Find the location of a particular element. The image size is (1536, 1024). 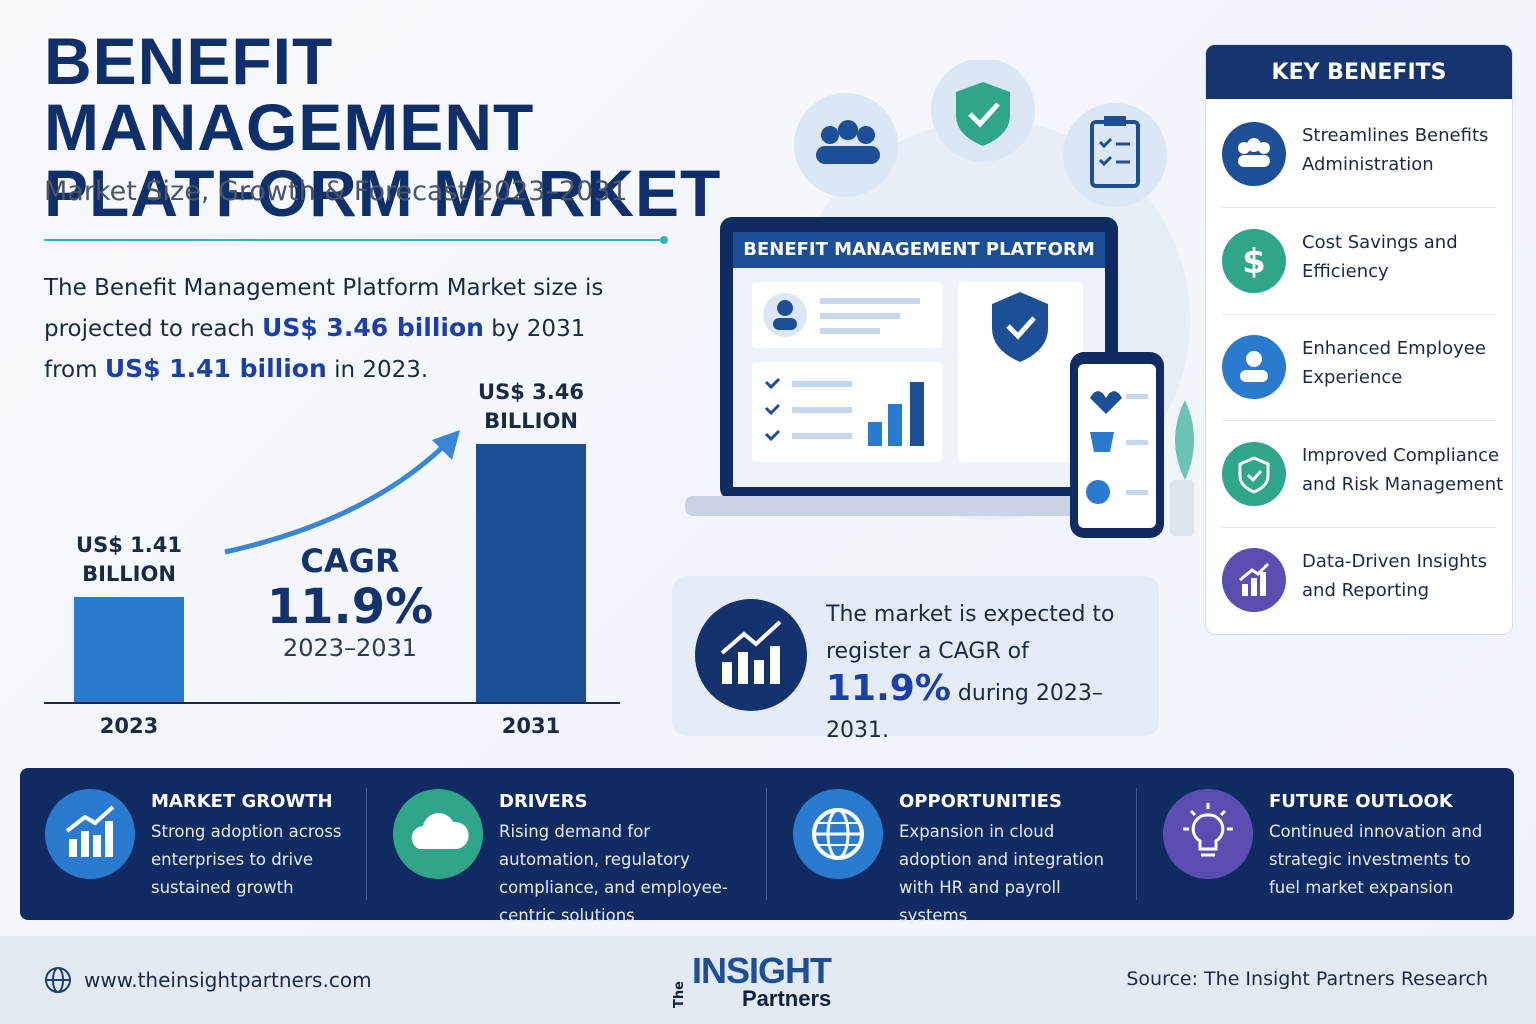

benefit-text: Streamlines Benefits Administration is located at coordinates (1395, 150).